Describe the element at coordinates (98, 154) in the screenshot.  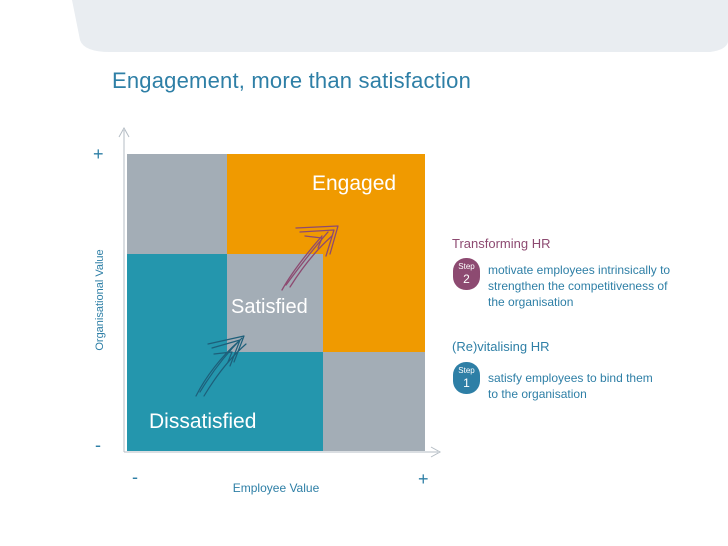
I see `y-axis-plus: +` at that location.